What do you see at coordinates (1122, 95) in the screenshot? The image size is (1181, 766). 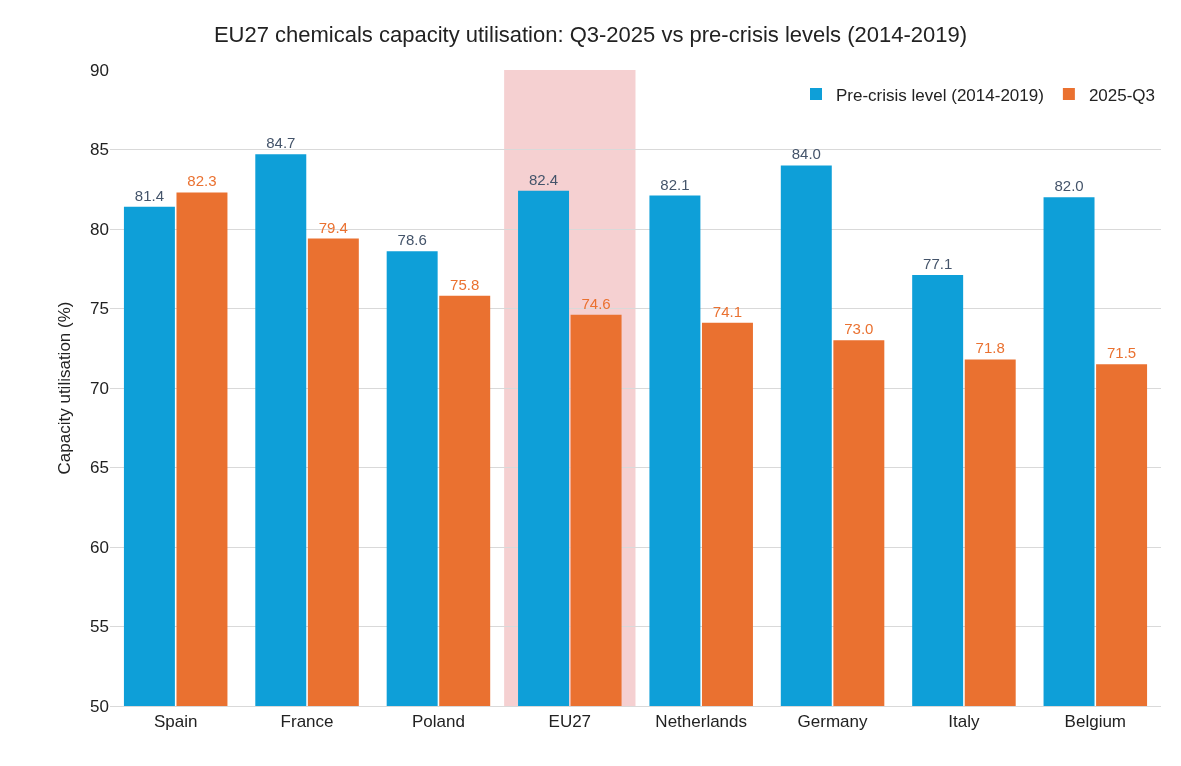 I see `legend-label: 2025-Q3` at bounding box center [1122, 95].